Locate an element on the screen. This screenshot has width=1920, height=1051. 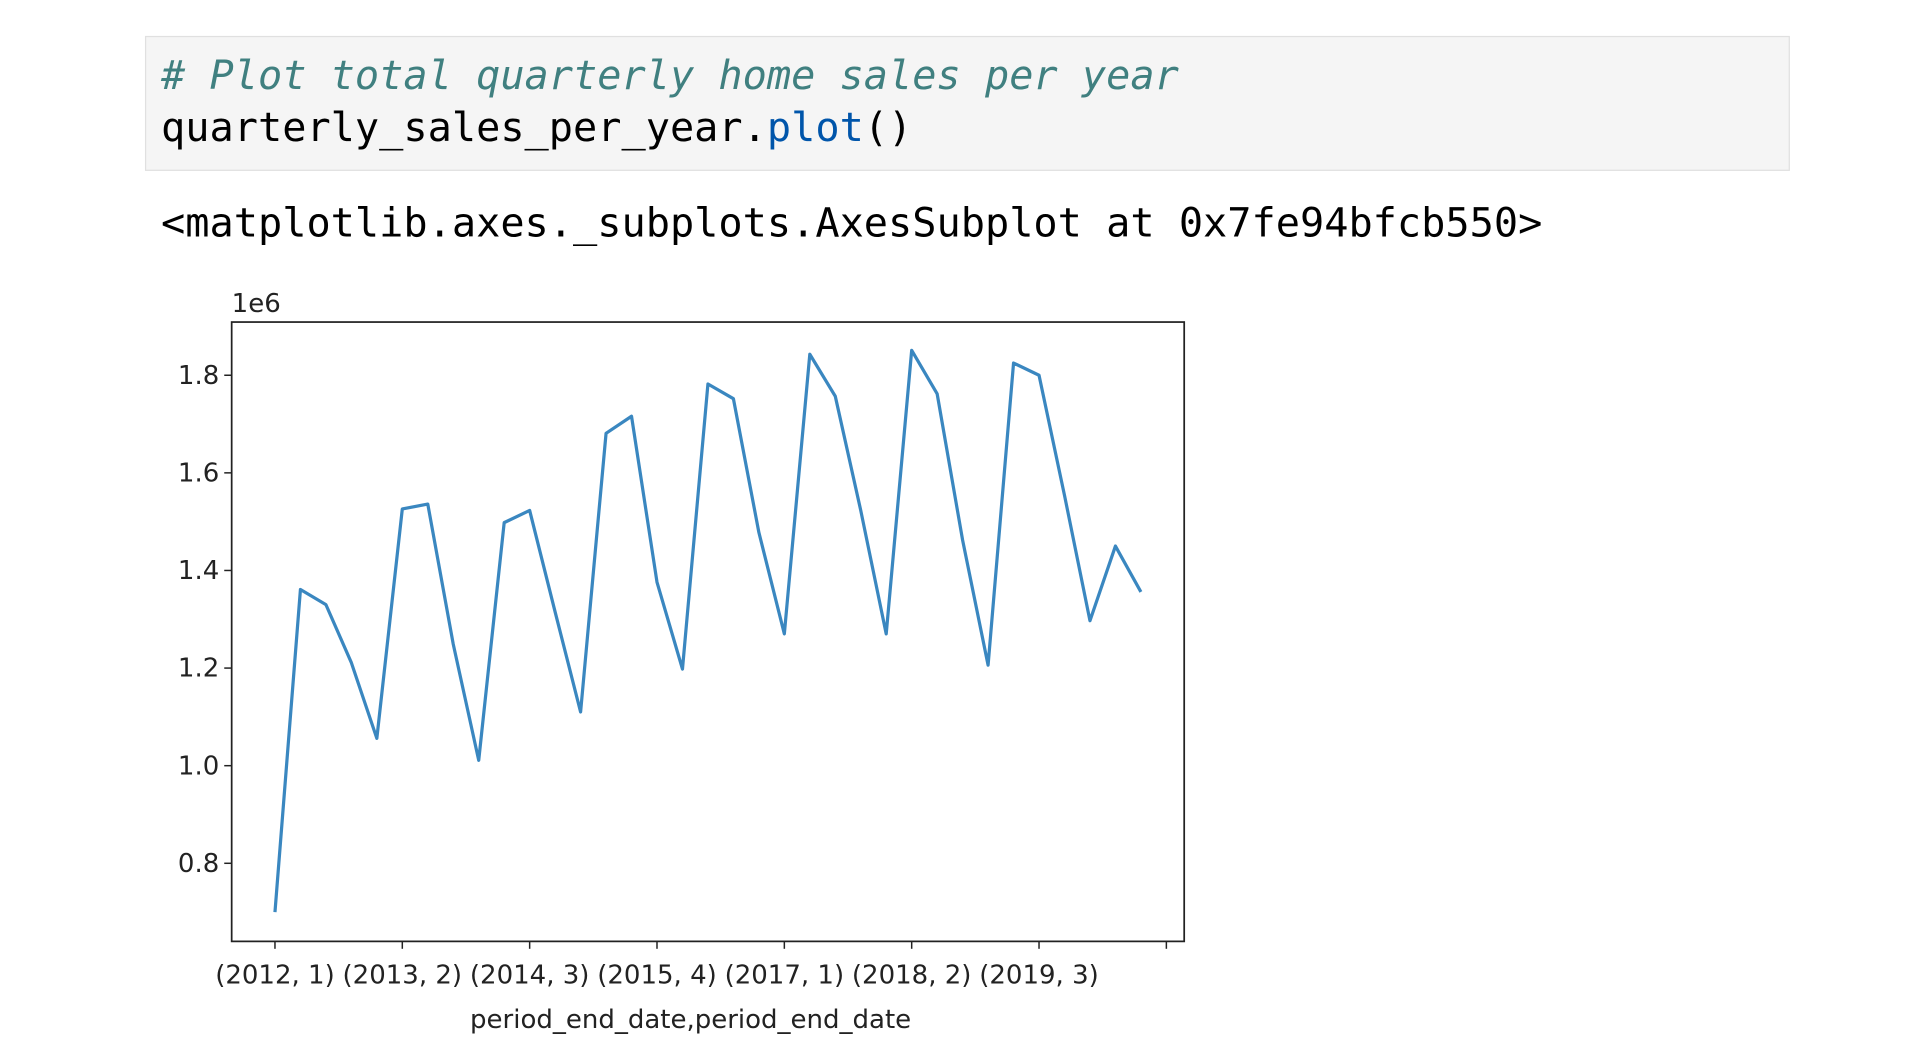
y-tick-label: 1.8 is located at coordinates (198, 376).